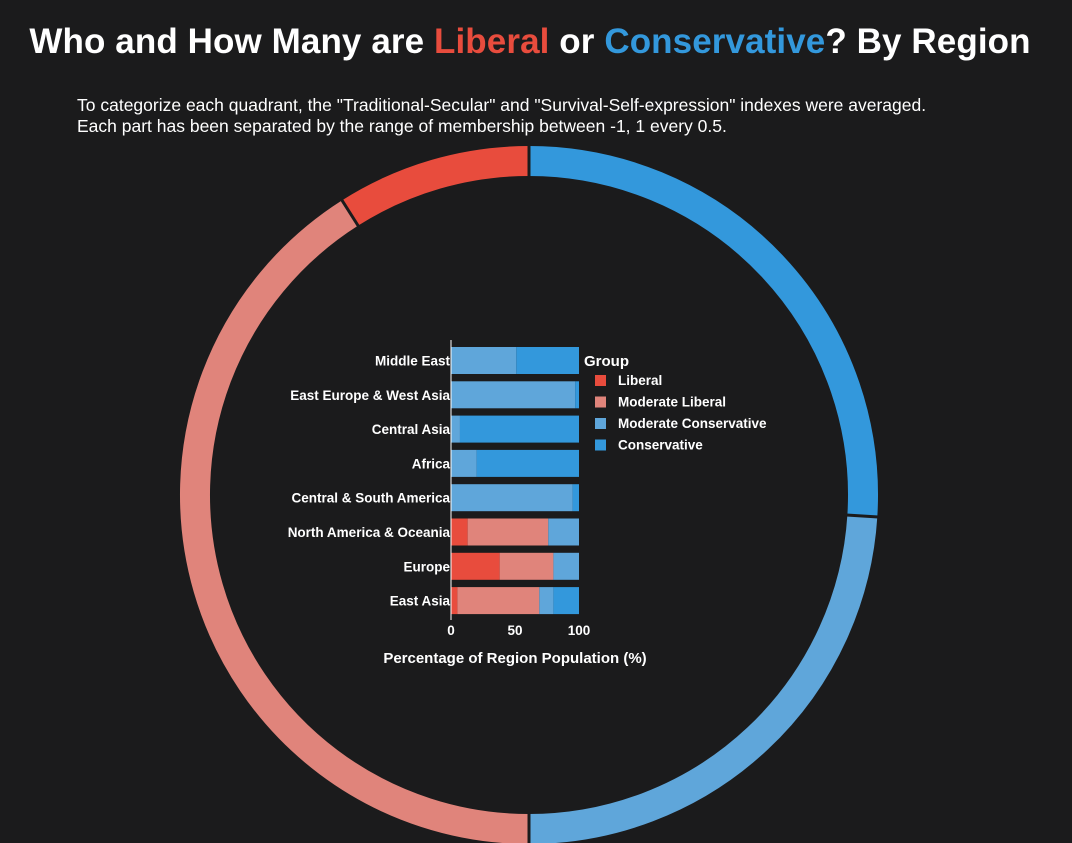 The width and height of the screenshot is (1072, 843). What do you see at coordinates (514, 630) in the screenshot?
I see `x-tick-label: 50` at bounding box center [514, 630].